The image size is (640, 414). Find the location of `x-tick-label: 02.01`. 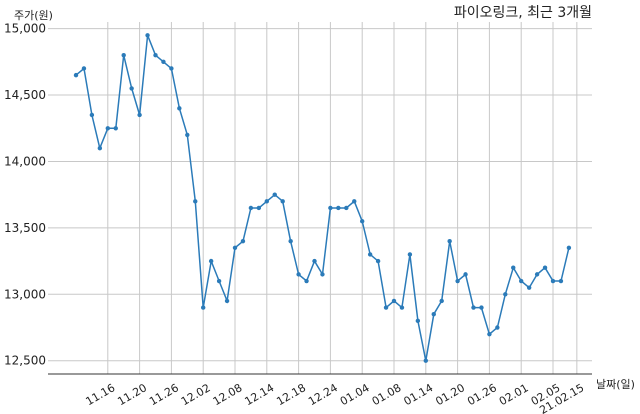

x-tick-label: 02.01 is located at coordinates (514, 394).